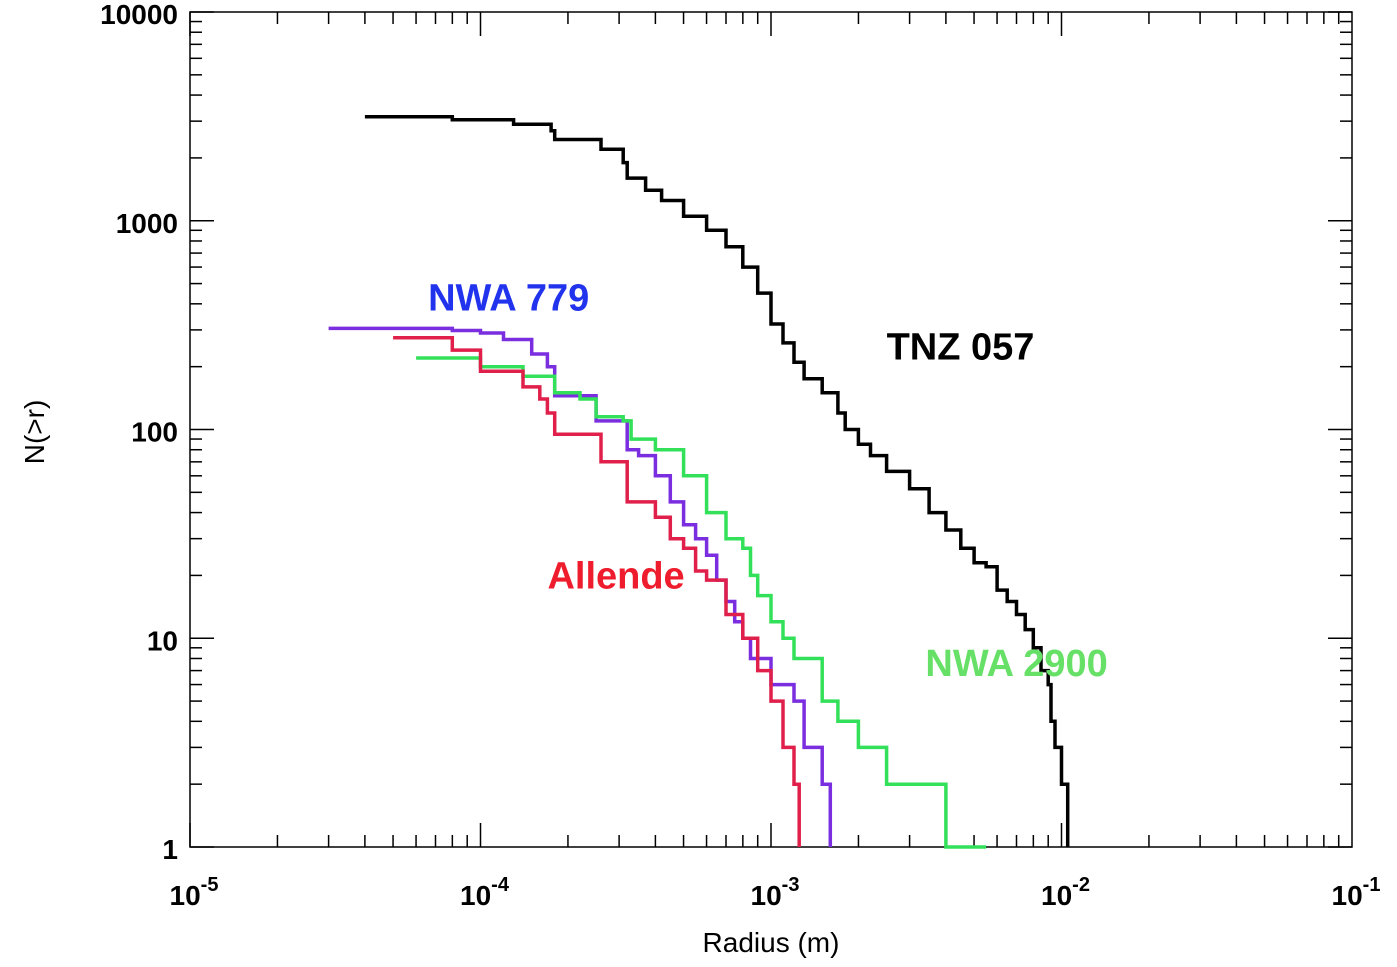 This screenshot has height=967, width=1397. I want to click on series-label-nwa-2900: NWA 2900, so click(1016, 664).